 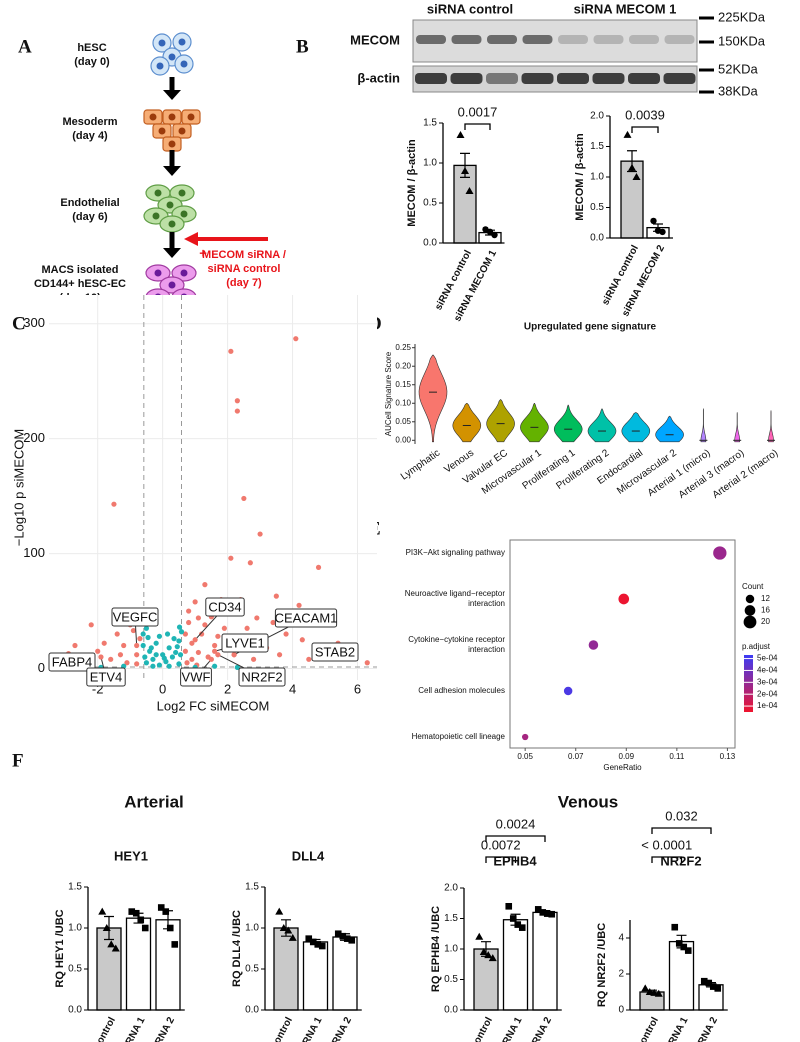 I want to click on p-value: 0.0072, so click(x=501, y=844).